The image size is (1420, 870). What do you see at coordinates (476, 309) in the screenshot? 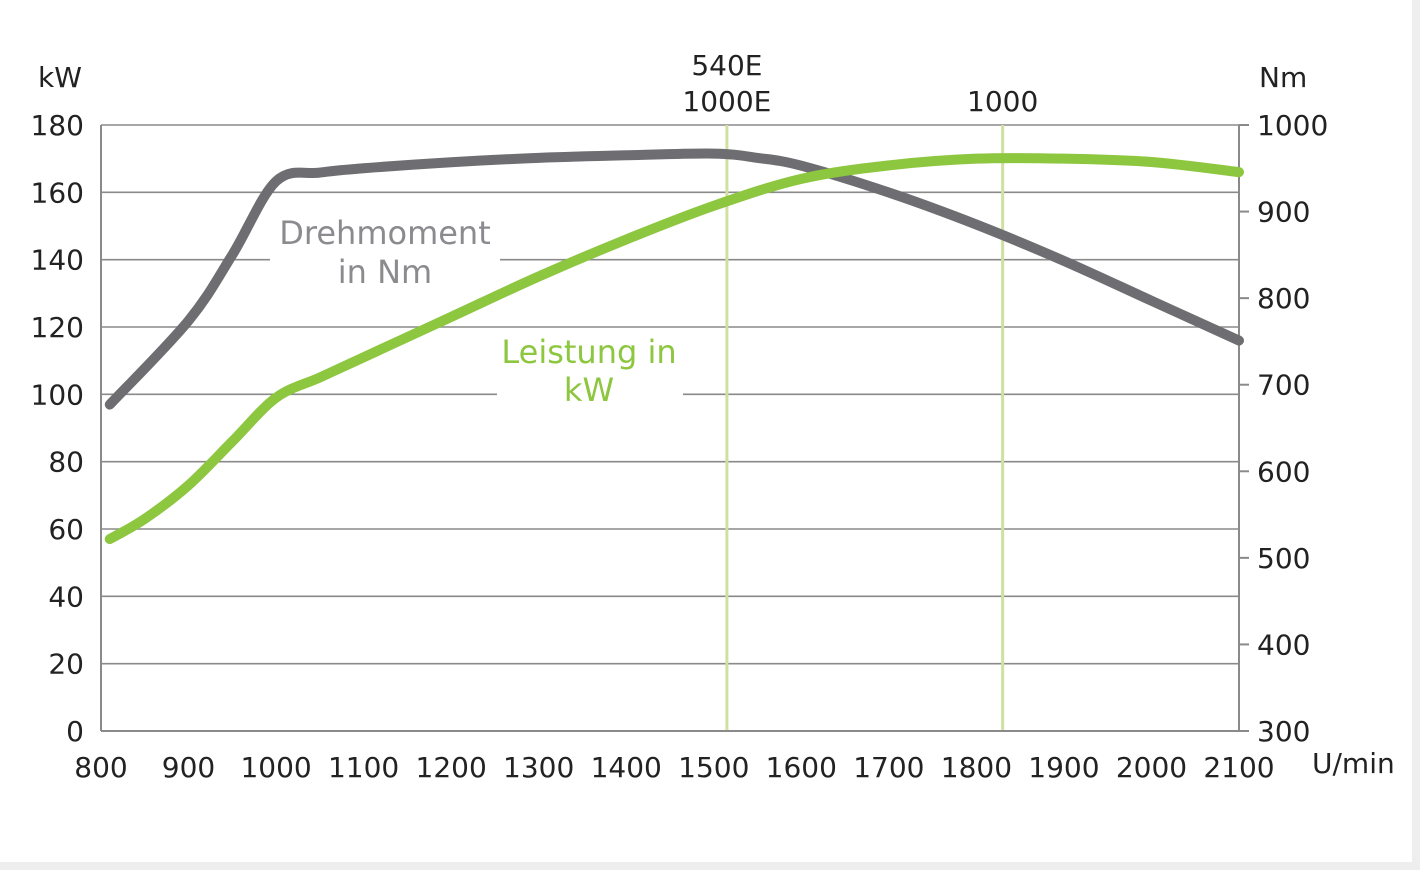
I see `series-label-backgrounds` at bounding box center [476, 309].